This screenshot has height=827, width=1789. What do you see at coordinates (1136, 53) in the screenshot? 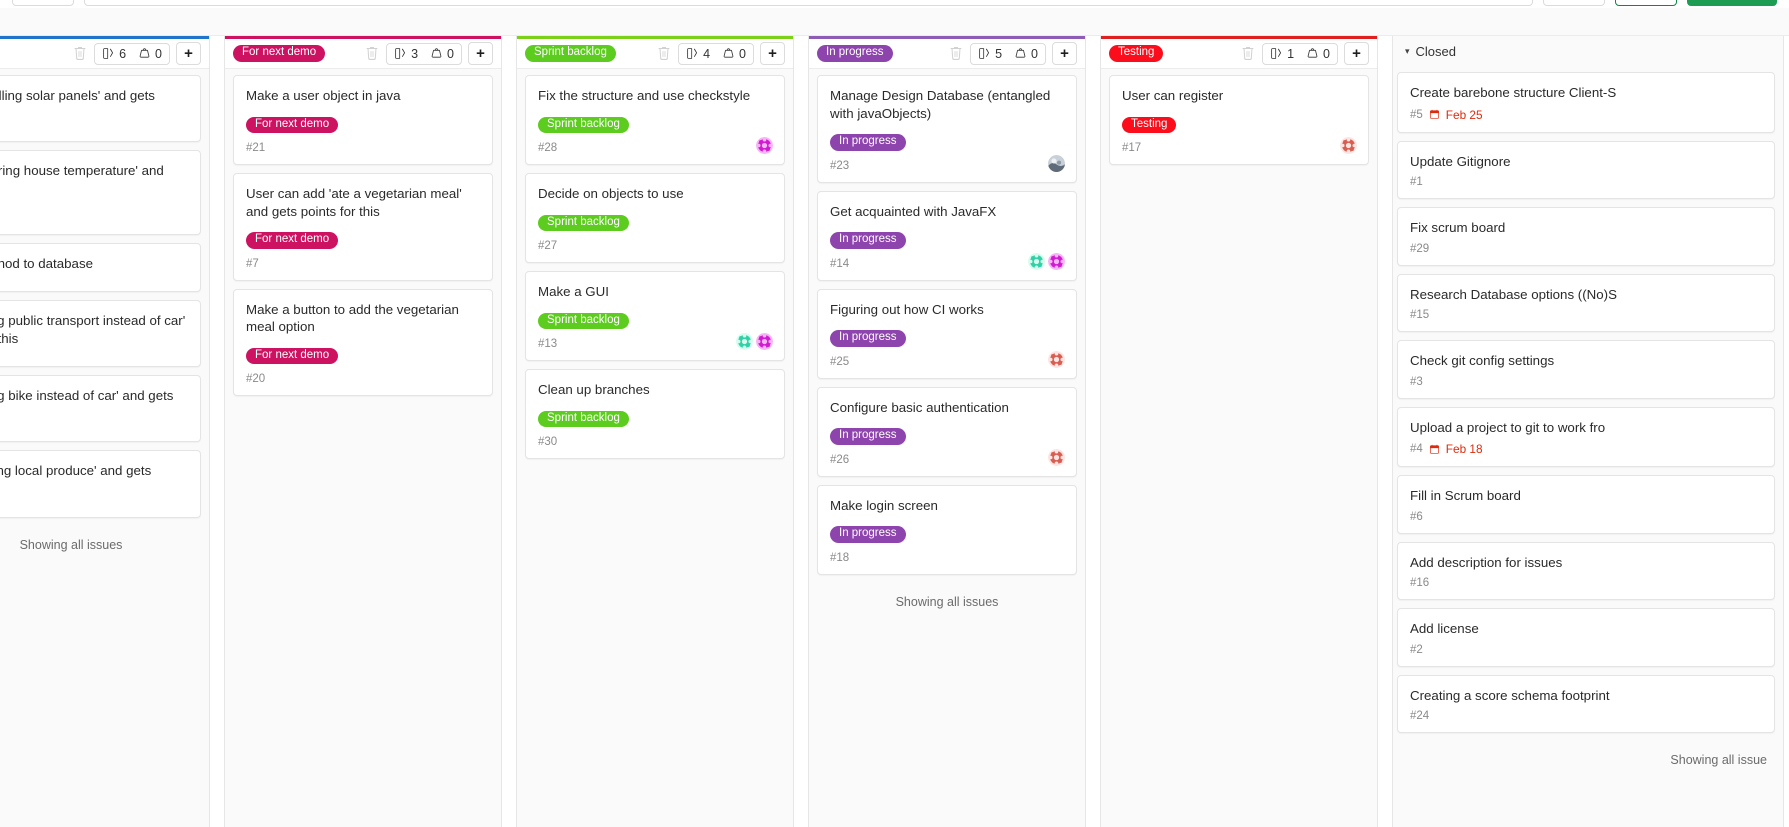
I see `list-label-chip: Testing` at bounding box center [1136, 53].